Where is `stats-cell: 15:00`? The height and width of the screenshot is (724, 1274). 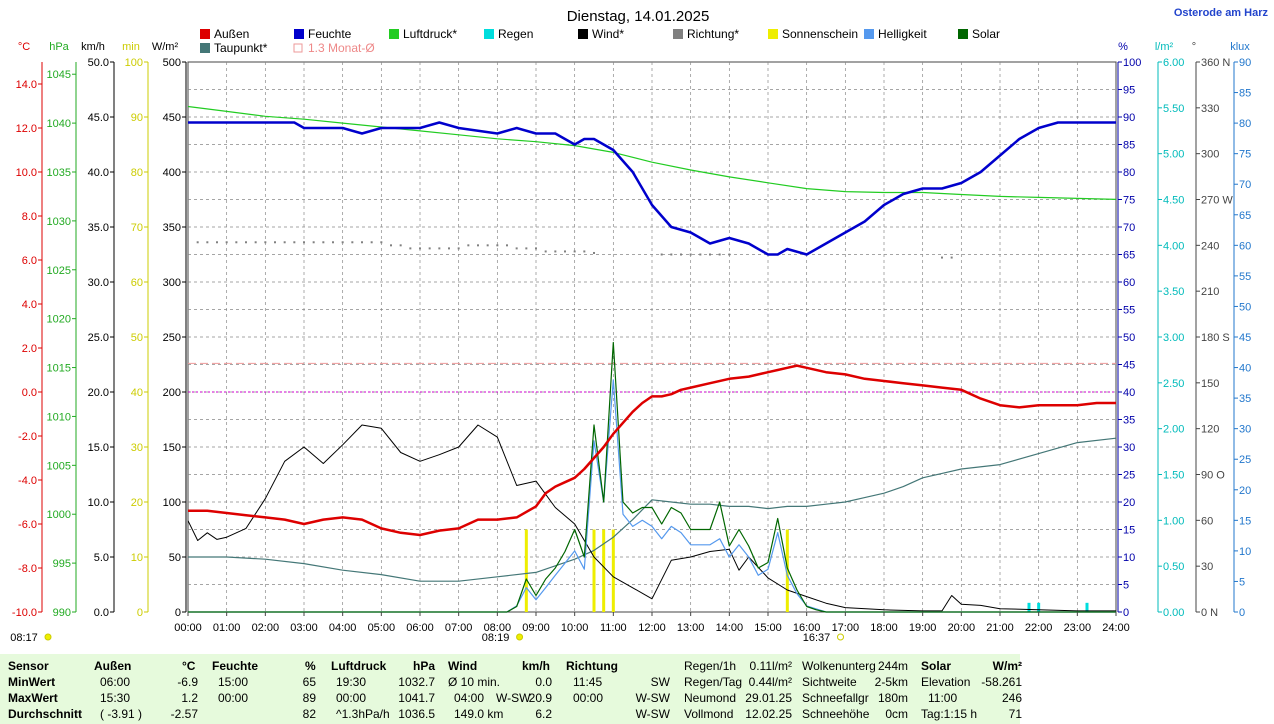 stats-cell: 15:00 is located at coordinates (233, 682).